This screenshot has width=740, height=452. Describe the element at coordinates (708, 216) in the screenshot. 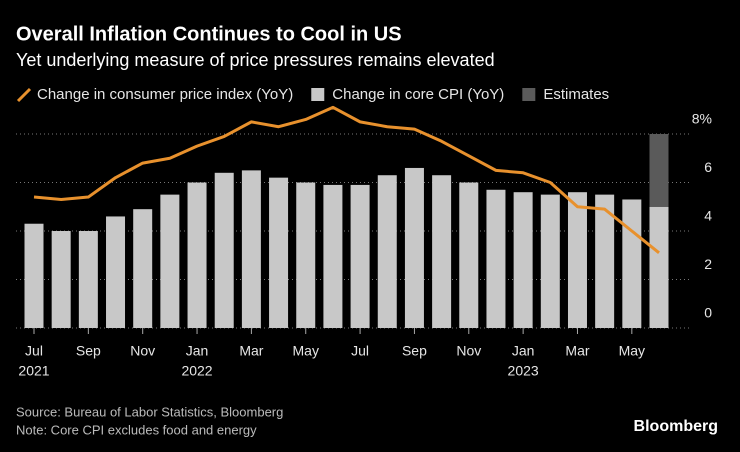

I see `y-tick-label: 4` at that location.